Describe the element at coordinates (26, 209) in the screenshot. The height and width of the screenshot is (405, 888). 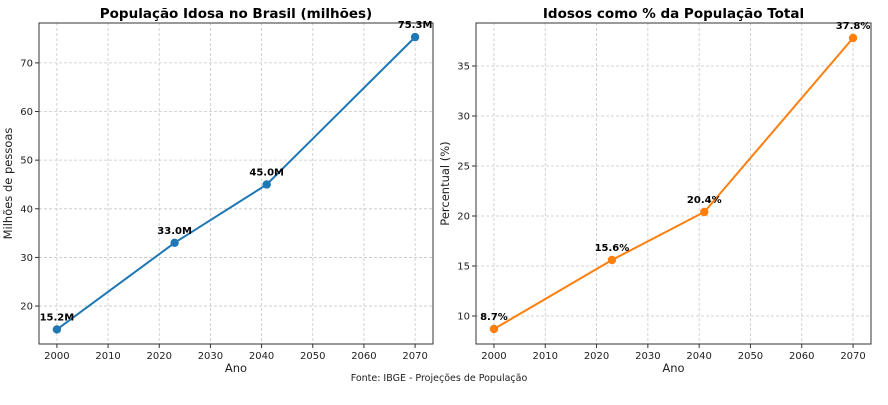
I see `y-tick-label: 40` at that location.